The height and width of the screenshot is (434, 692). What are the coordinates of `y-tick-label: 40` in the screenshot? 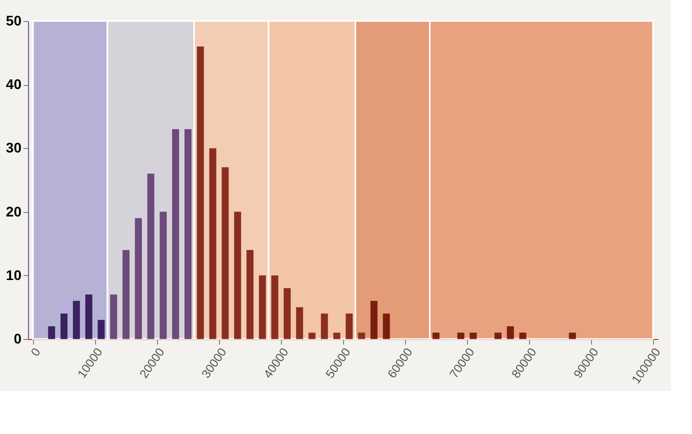 It's located at (14, 84).